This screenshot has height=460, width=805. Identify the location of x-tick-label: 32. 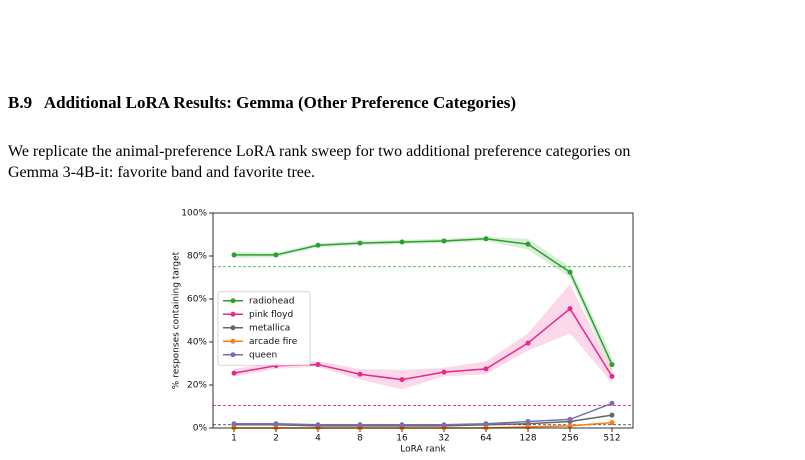
(443, 439).